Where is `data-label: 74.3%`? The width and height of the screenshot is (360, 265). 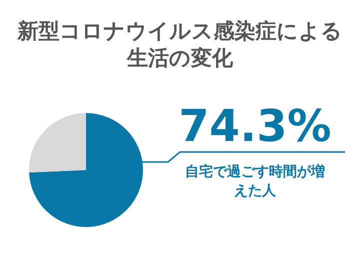
data-label: 74.3% is located at coordinates (255, 127).